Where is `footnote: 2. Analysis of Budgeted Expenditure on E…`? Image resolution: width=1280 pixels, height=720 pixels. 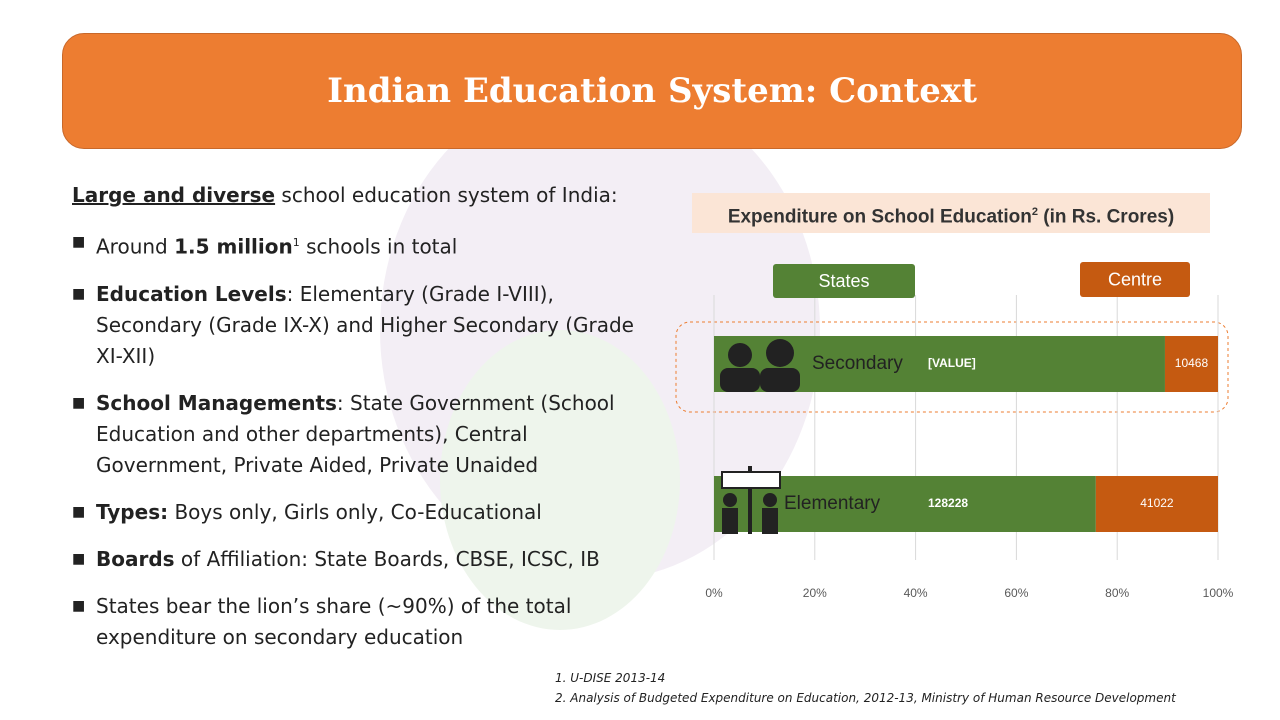 footnote: 2. Analysis of Budgeted Expenditure on E… is located at coordinates (865, 698).